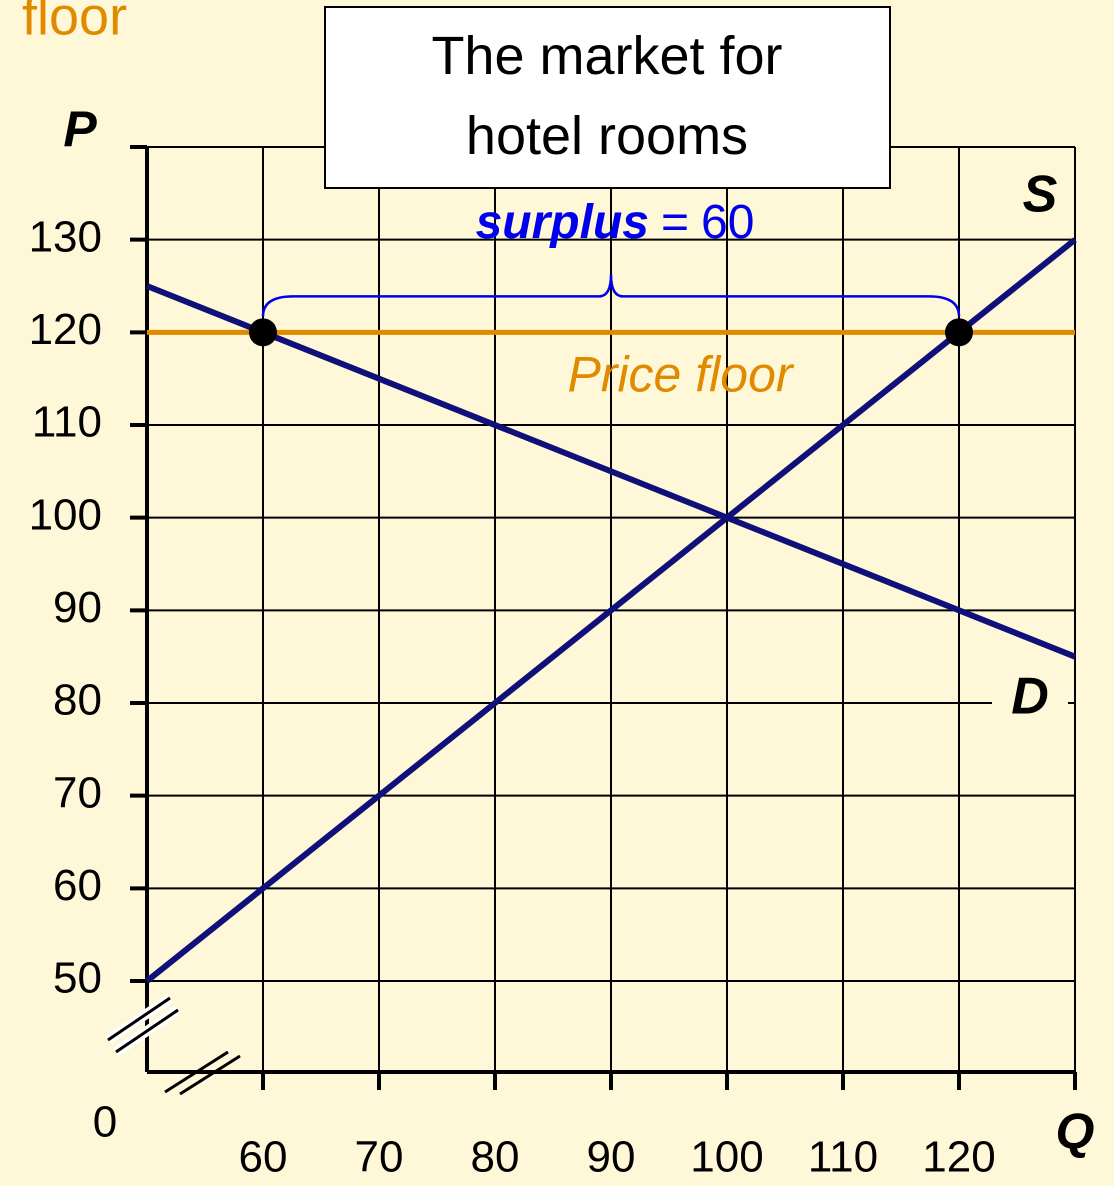 This screenshot has width=1114, height=1186. What do you see at coordinates (77, 885) in the screenshot?
I see `y-tick-label: 60` at bounding box center [77, 885].